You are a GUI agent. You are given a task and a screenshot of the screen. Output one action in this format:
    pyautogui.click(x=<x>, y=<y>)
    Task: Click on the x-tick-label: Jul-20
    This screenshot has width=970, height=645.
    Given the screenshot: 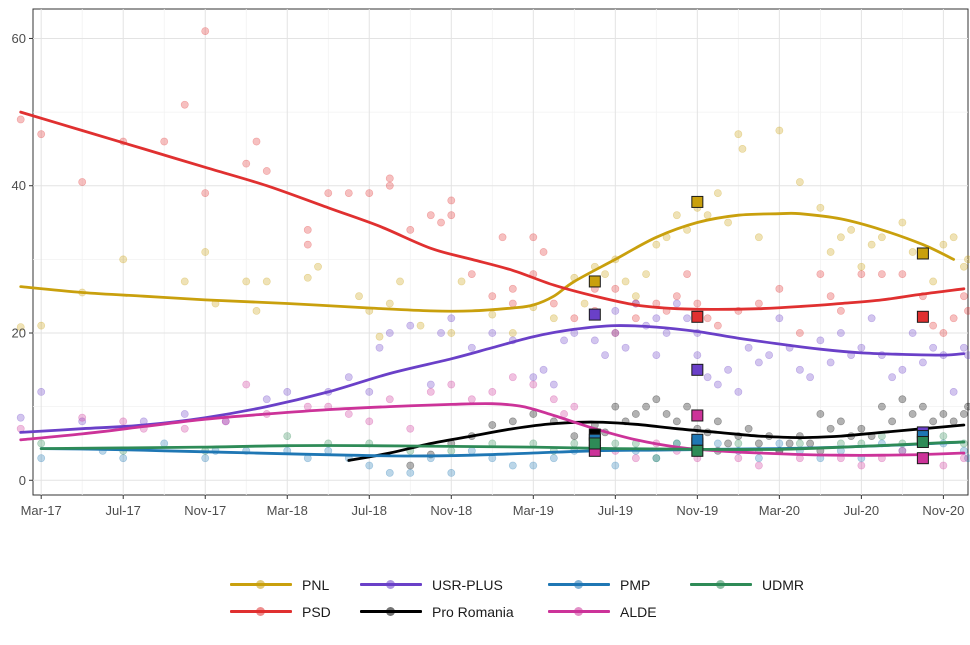 What is the action you would take?
    pyautogui.click(x=861, y=510)
    